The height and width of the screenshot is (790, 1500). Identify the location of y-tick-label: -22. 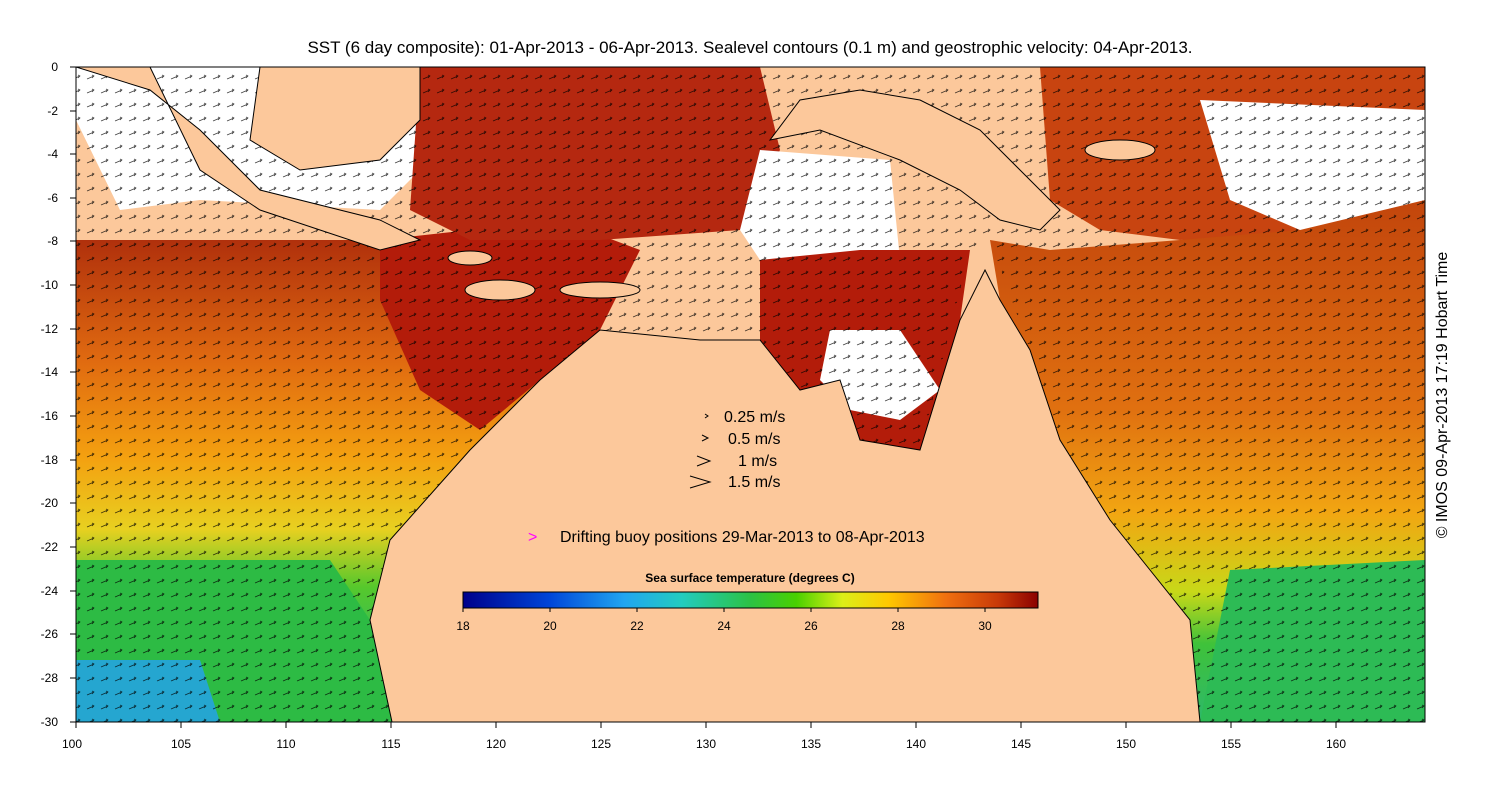
(50, 547).